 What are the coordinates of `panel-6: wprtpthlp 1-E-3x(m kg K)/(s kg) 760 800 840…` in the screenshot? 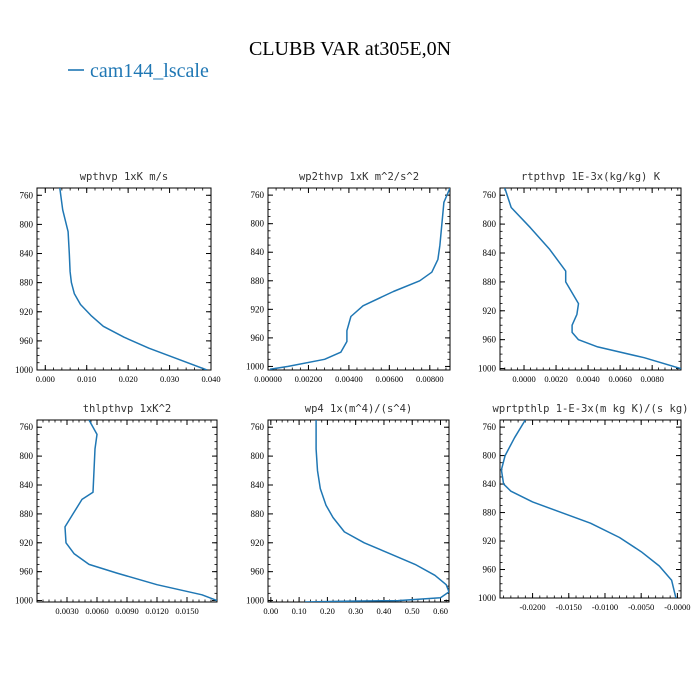 It's located at (584, 507).